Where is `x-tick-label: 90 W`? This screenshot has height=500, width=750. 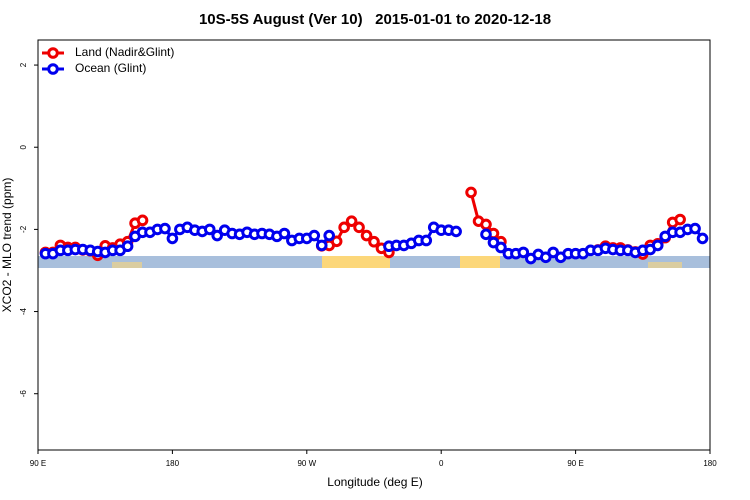
x-tick-label: 90 W is located at coordinates (306, 463).